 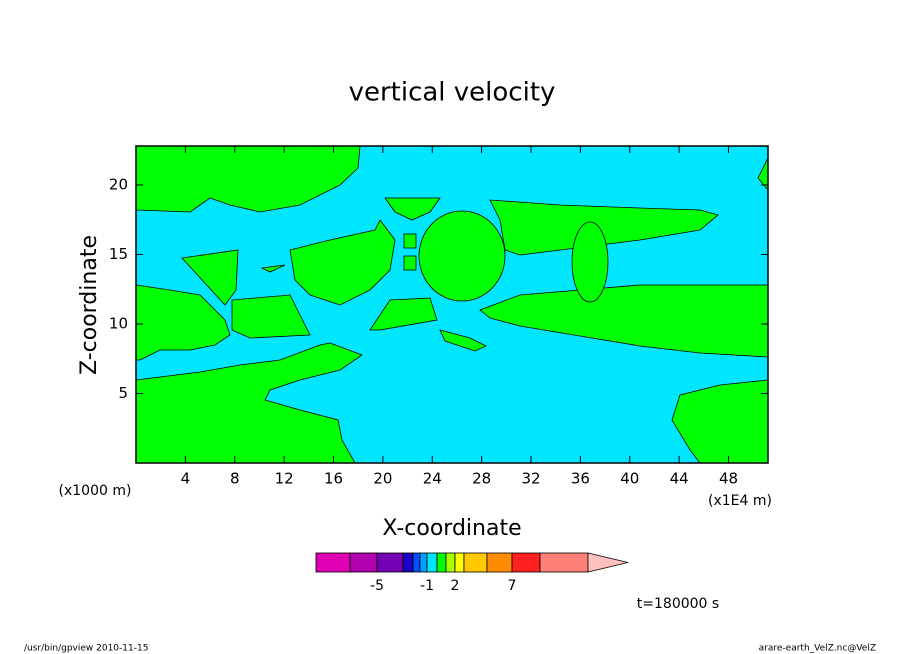 What do you see at coordinates (377, 586) in the screenshot?
I see `colorbar-tick-label: -5` at bounding box center [377, 586].